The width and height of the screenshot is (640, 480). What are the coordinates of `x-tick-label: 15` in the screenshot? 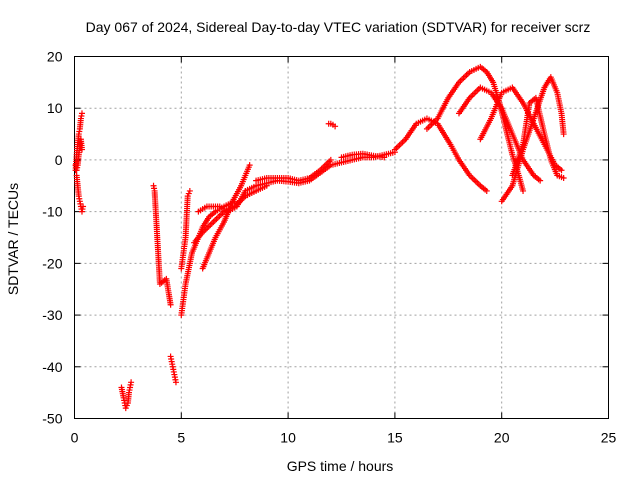 It's located at (395, 438).